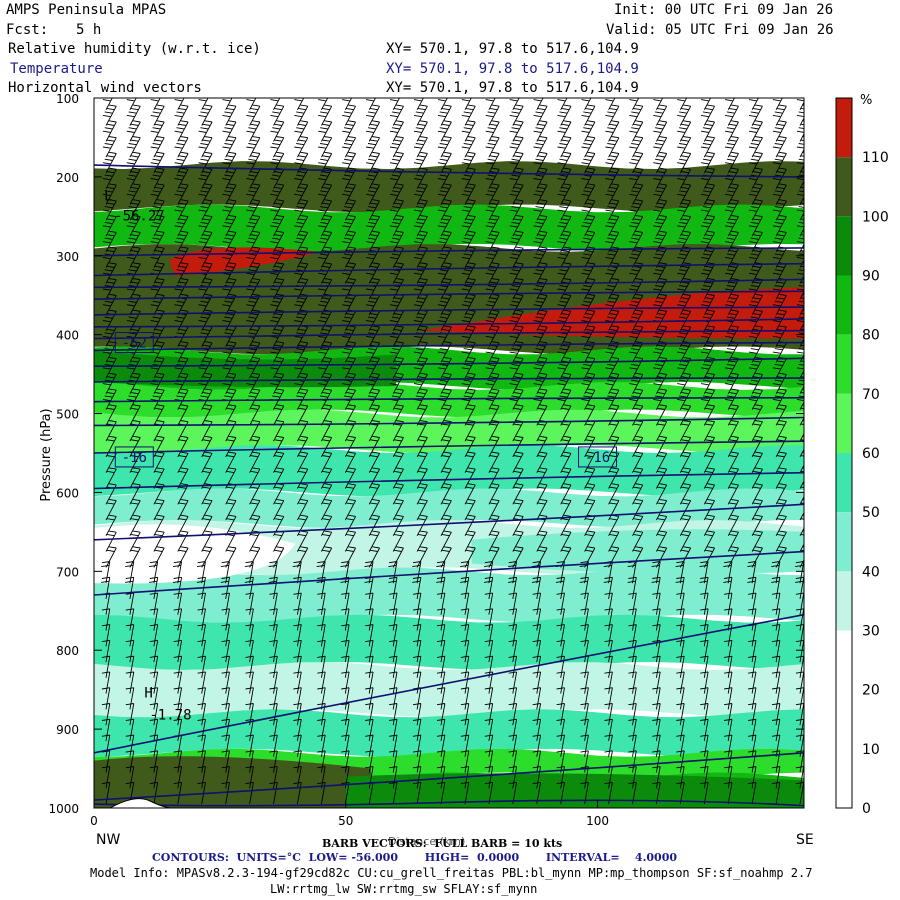 The height and width of the screenshot is (900, 900). What do you see at coordinates (871, 454) in the screenshot?
I see `colorbar-tick-label: 60` at bounding box center [871, 454].